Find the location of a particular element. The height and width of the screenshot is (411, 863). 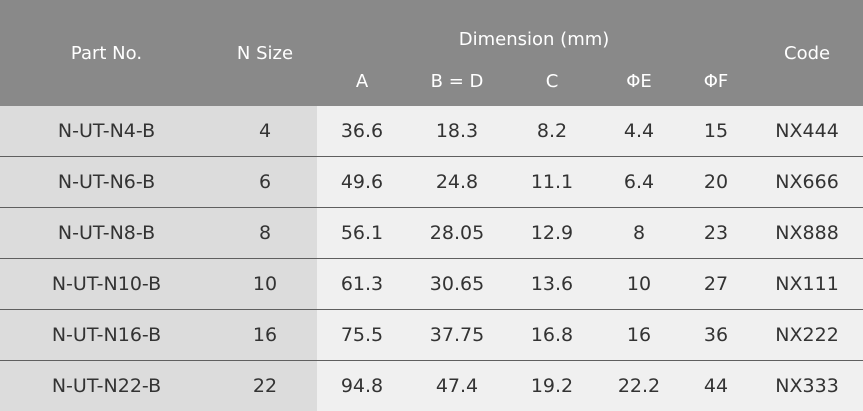

cell-part-no: N-UT-N4-B is located at coordinates (106, 131).